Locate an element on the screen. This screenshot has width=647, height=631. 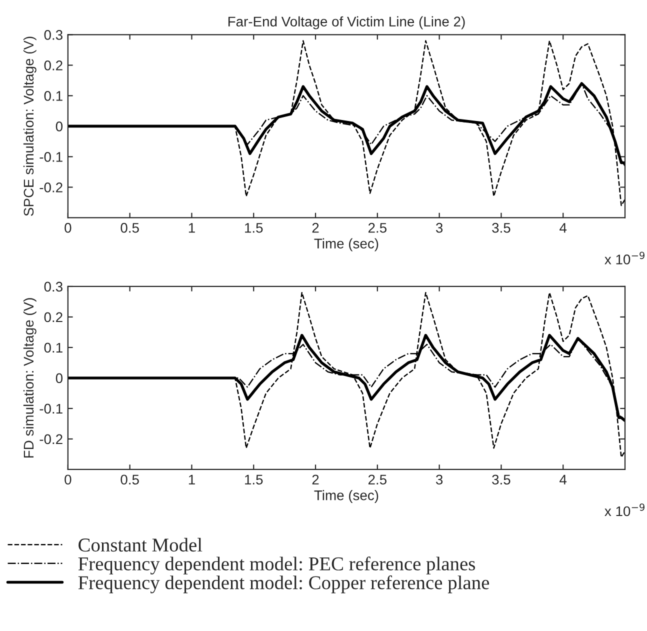
legend-label: Frequency dependent model: Copper reference plane is located at coordinates (284, 584).